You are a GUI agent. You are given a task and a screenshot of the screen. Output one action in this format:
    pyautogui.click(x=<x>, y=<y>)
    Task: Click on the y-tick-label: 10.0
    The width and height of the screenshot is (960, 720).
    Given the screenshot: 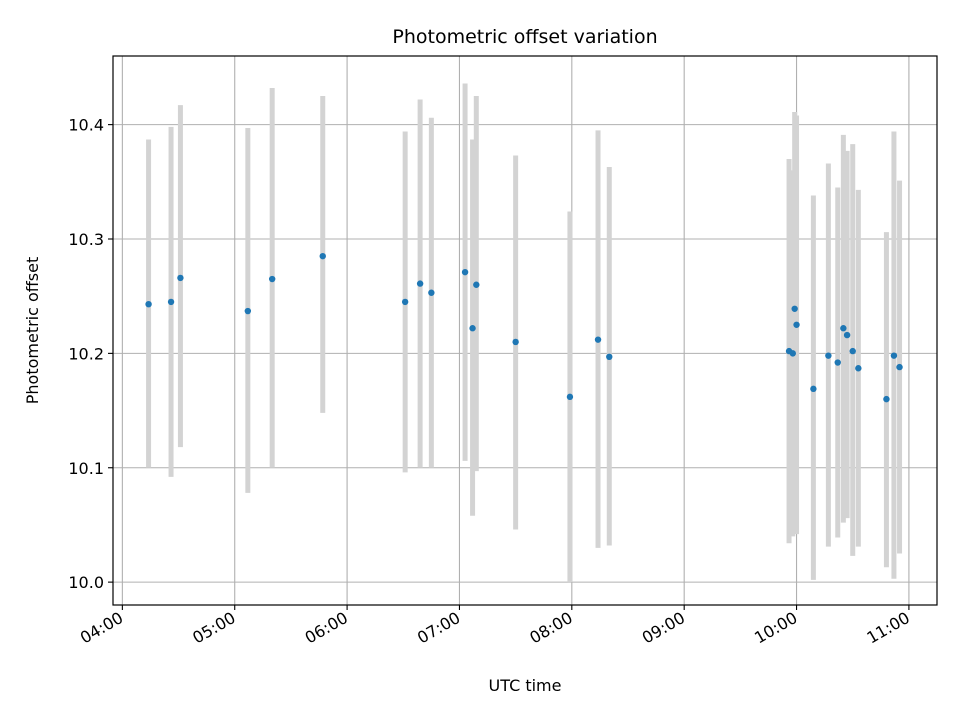 What is the action you would take?
    pyautogui.click(x=86, y=582)
    